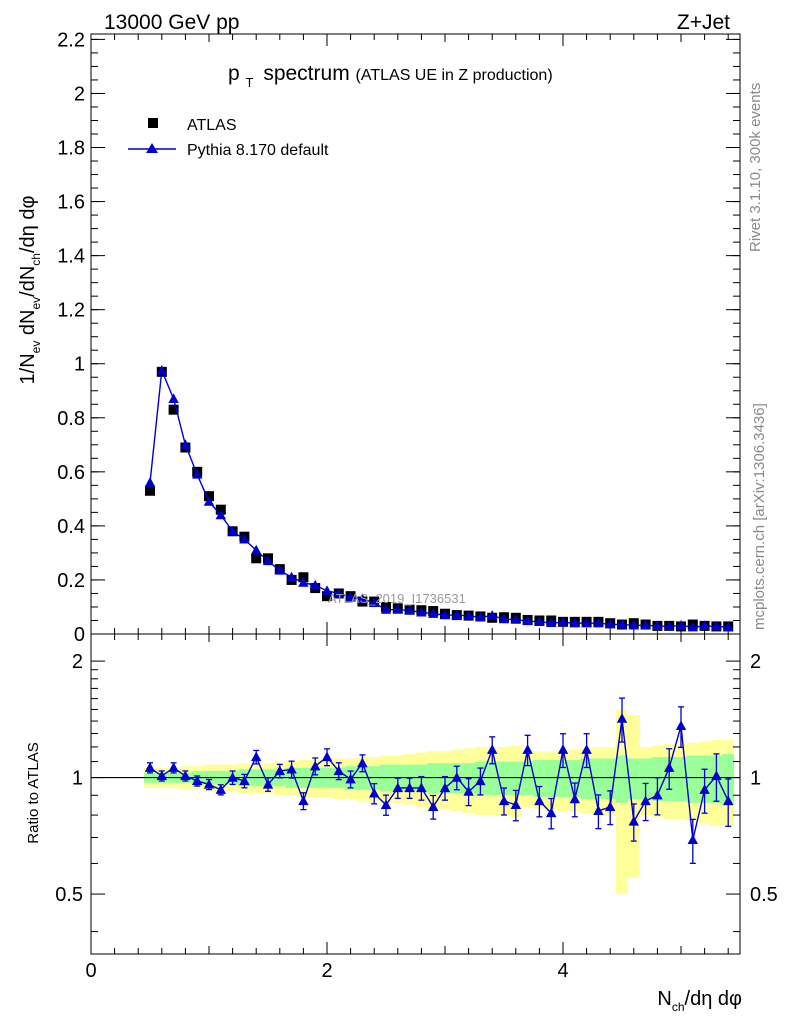 This screenshot has height=1024, width=786. I want to click on x-axis-title: Nch/dη dφ, so click(699, 1001).